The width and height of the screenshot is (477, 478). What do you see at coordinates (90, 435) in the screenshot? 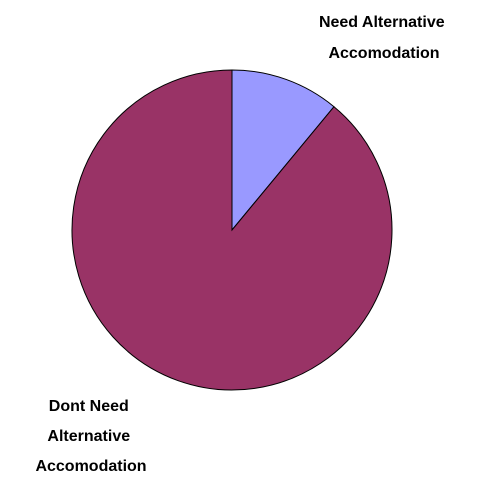
I see `slice-label-dont-need-alternative: Dont Need Alternative Accomodation` at bounding box center [90, 435].